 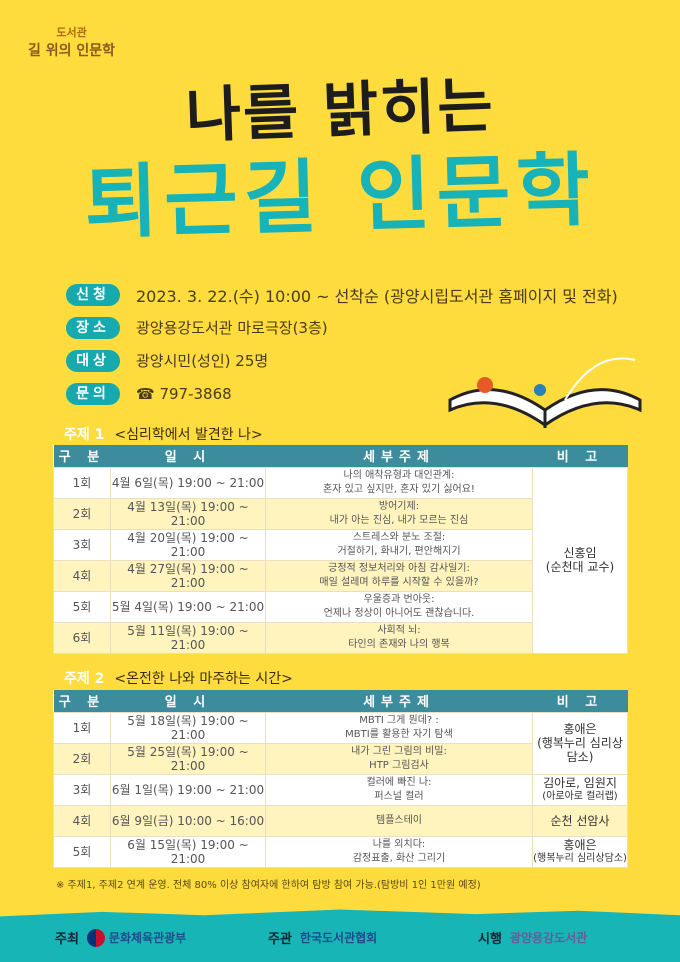 What do you see at coordinates (580, 567) in the screenshot?
I see `lecturer-affiliation: (순천대 교수)` at bounding box center [580, 567].